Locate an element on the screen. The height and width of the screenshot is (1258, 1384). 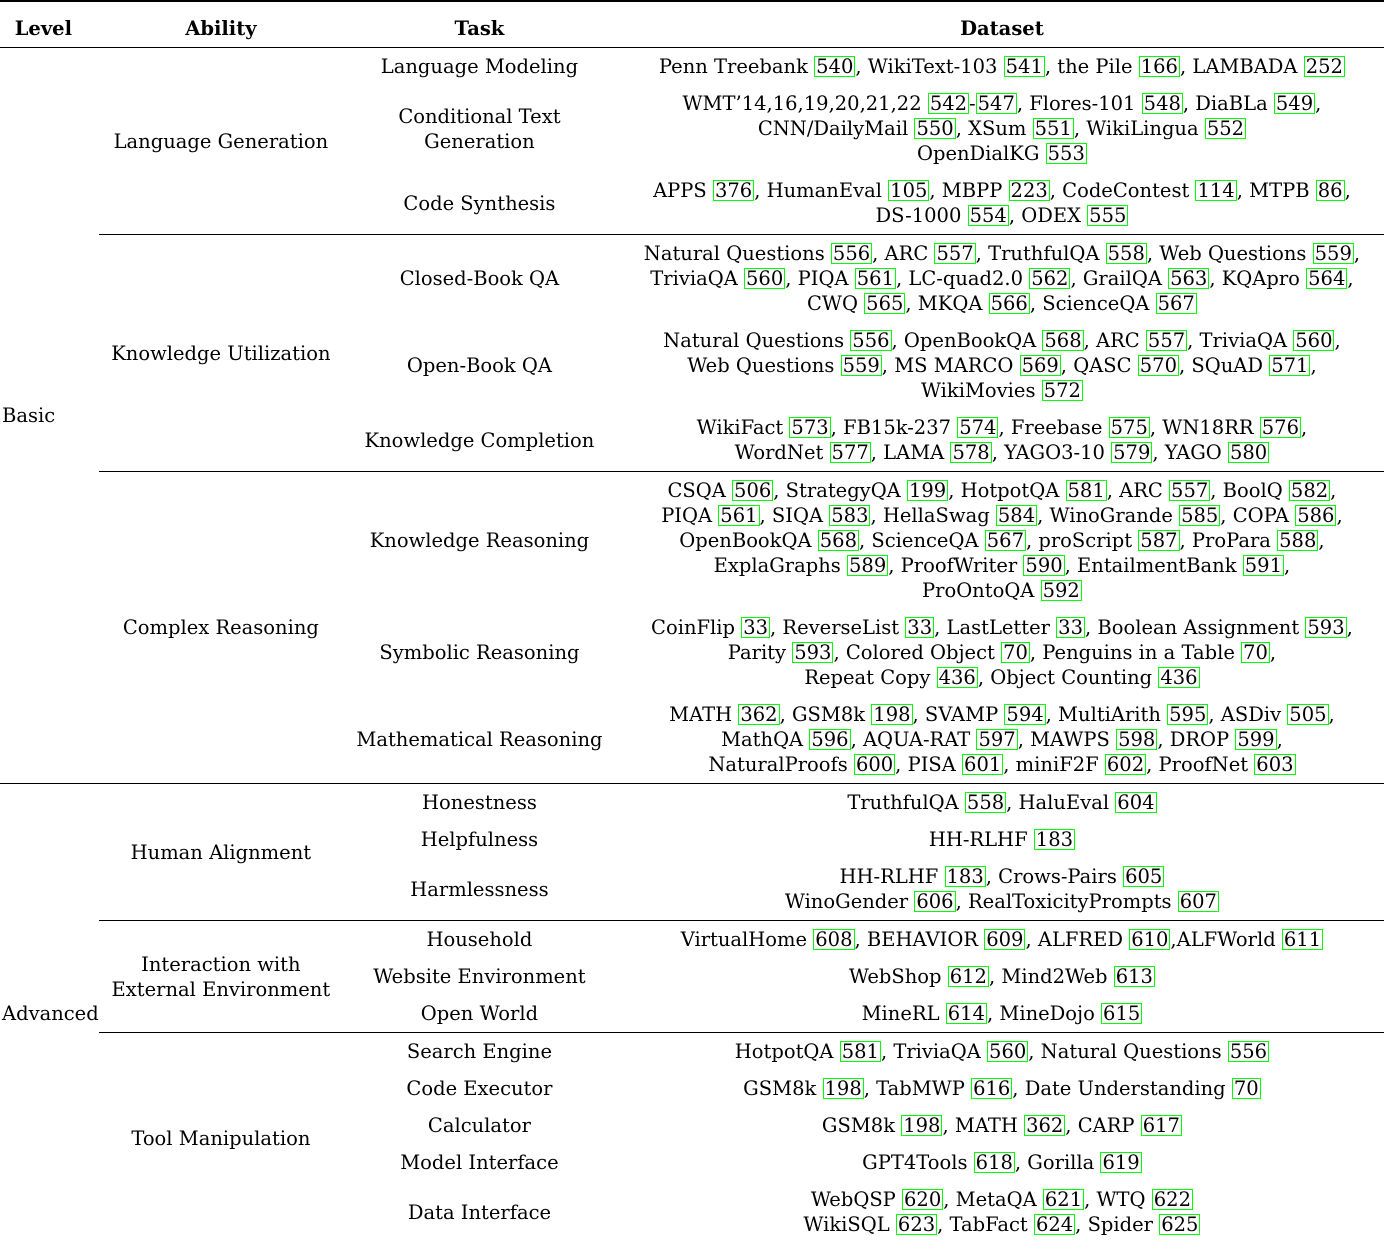
citation-link: 572 is located at coordinates (1062, 390).